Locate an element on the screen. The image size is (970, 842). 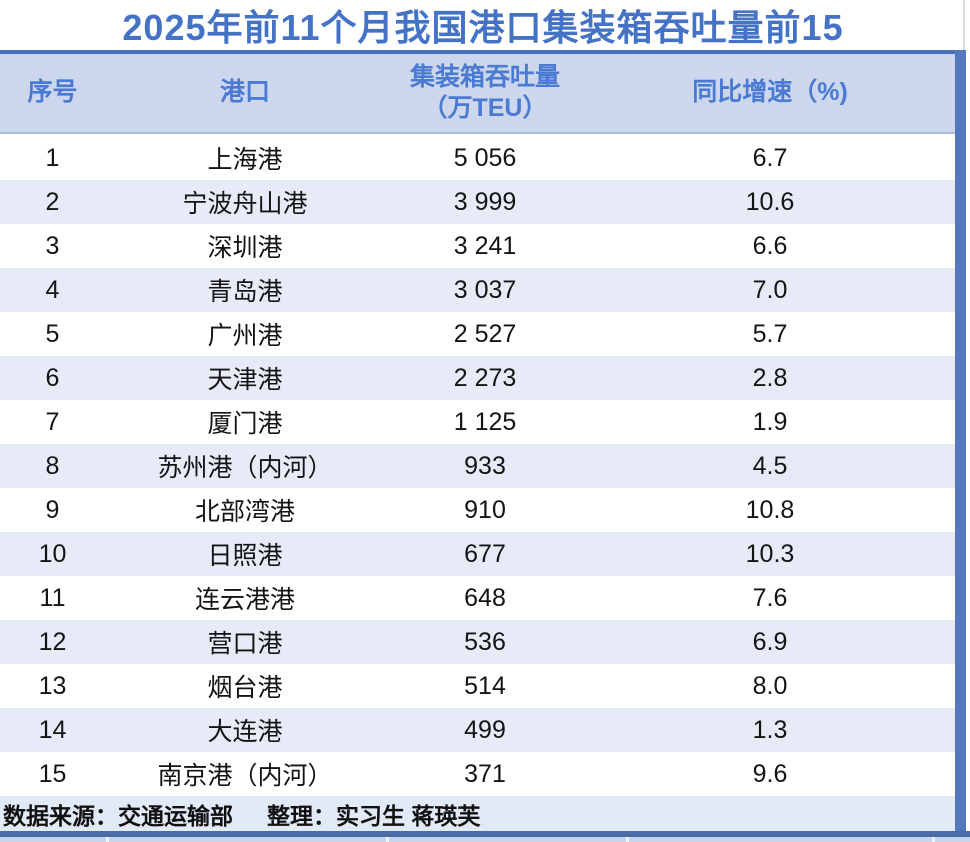
table-row: 6 天津港 2 273 2.8 is located at coordinates (477, 378).